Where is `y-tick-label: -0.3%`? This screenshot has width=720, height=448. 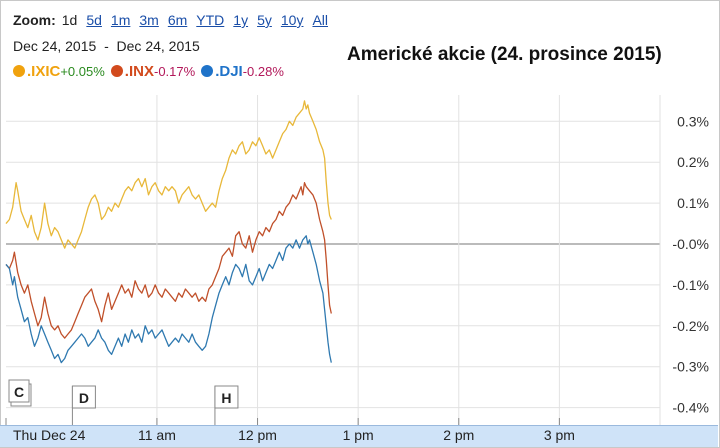
y-tick-label: -0.3% is located at coordinates (690, 367).